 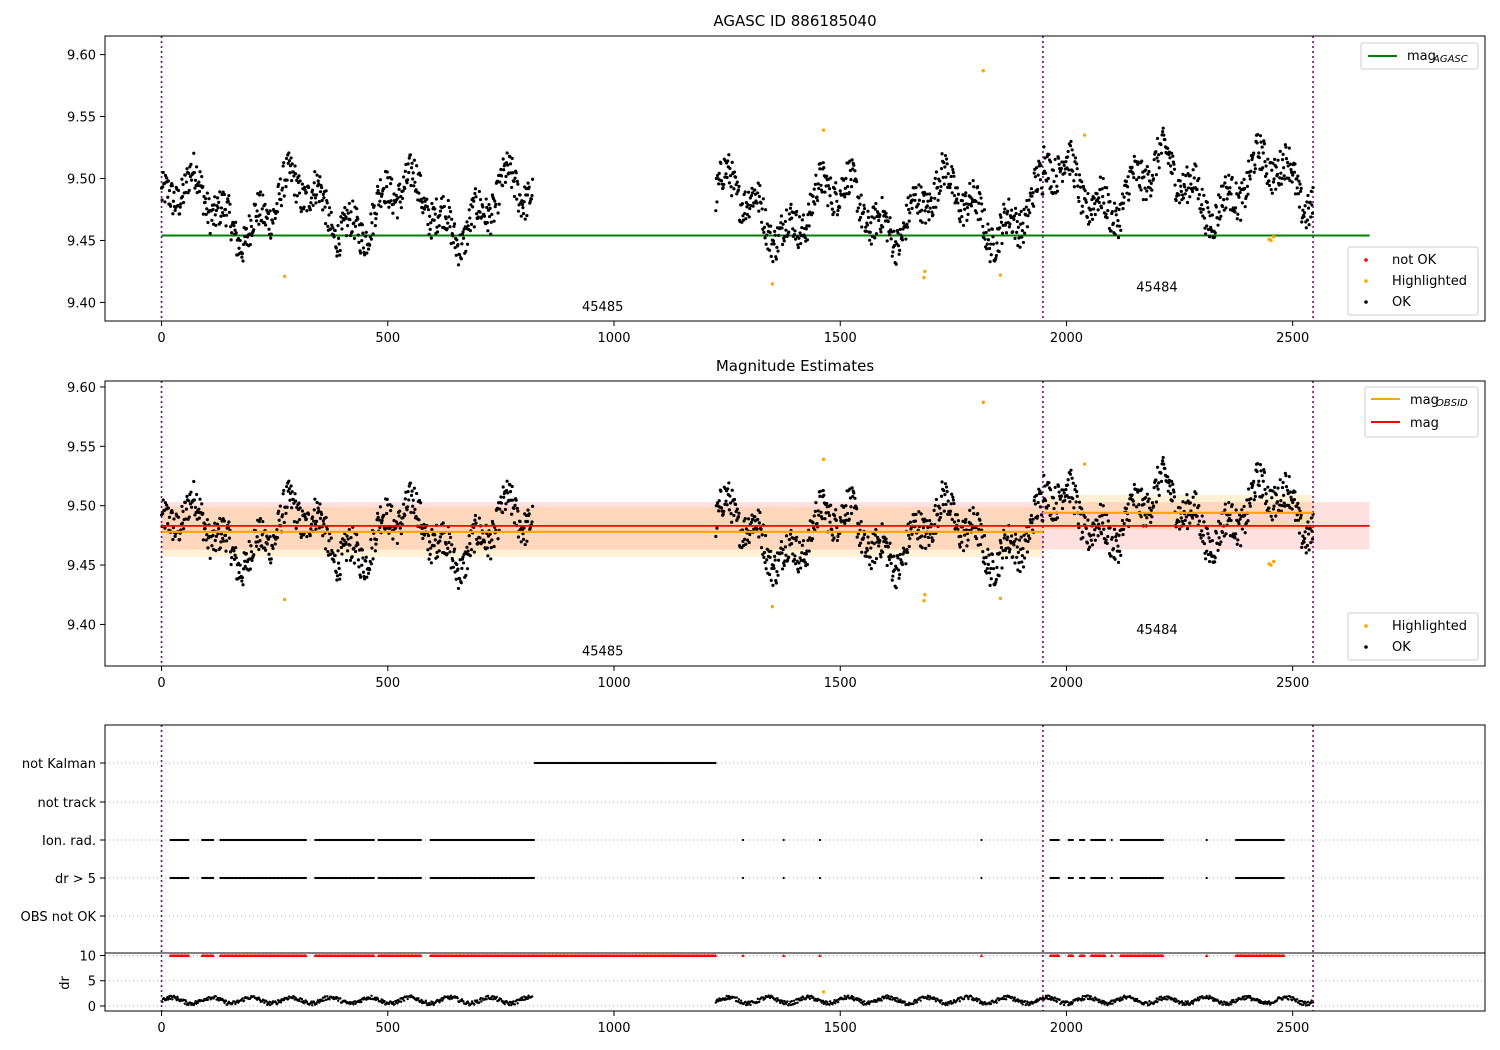 What do you see at coordinates (925, 595) in the screenshot?
I see `highlighted-point` at bounding box center [925, 595].